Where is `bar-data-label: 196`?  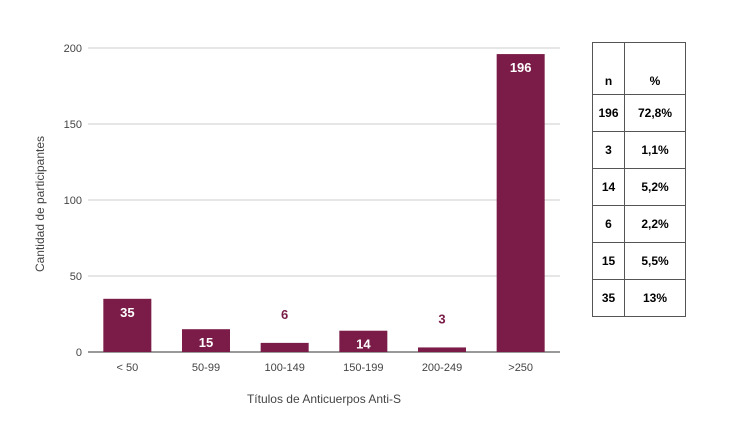
bar-data-label: 196 is located at coordinates (521, 67).